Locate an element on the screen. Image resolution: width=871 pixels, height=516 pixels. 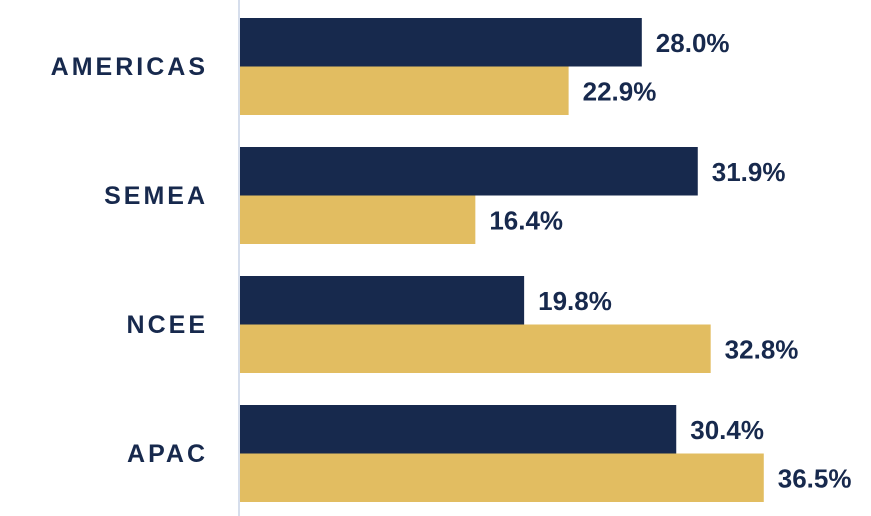
category-label: NCEE is located at coordinates (167, 325).